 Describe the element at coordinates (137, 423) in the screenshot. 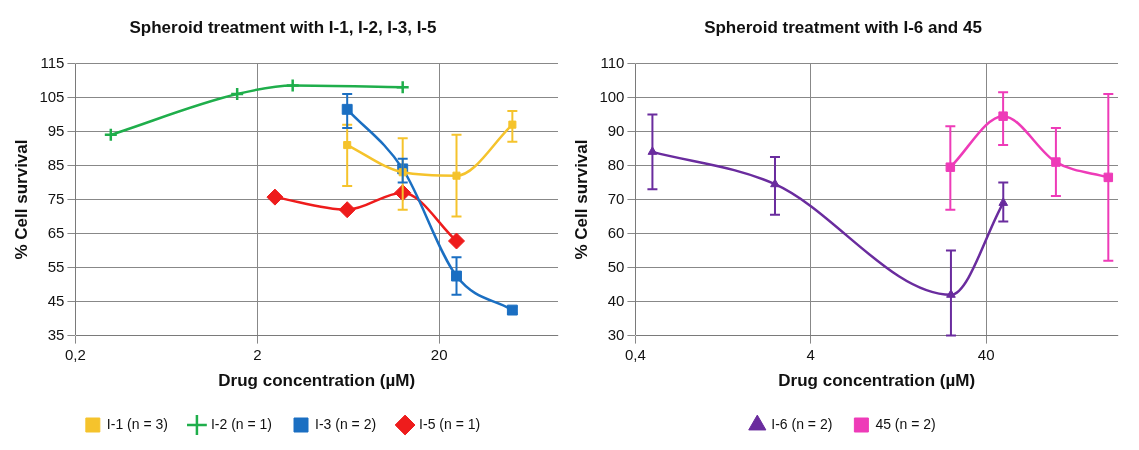

I see `legend-label: I-1 (n = 3)` at that location.